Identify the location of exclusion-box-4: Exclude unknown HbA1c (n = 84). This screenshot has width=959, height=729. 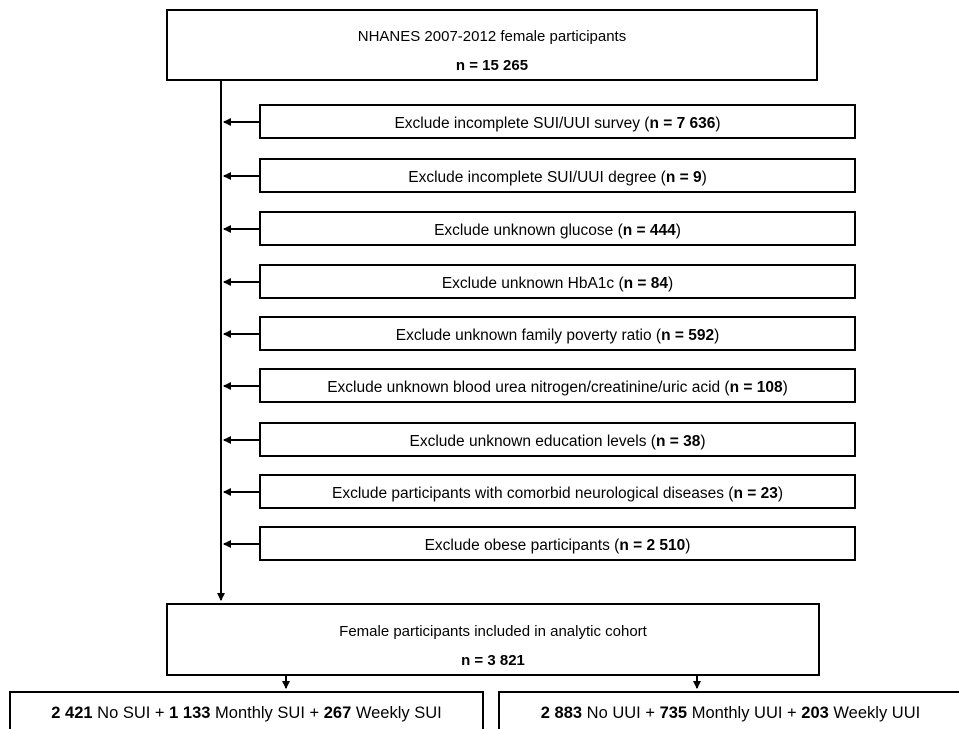
(557, 281).